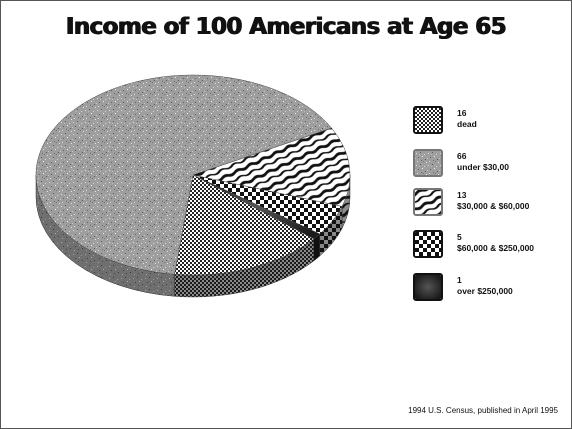 This screenshot has width=572, height=429. What do you see at coordinates (488, 122) in the screenshot?
I see `legend-item-dead: 16 dead` at bounding box center [488, 122].